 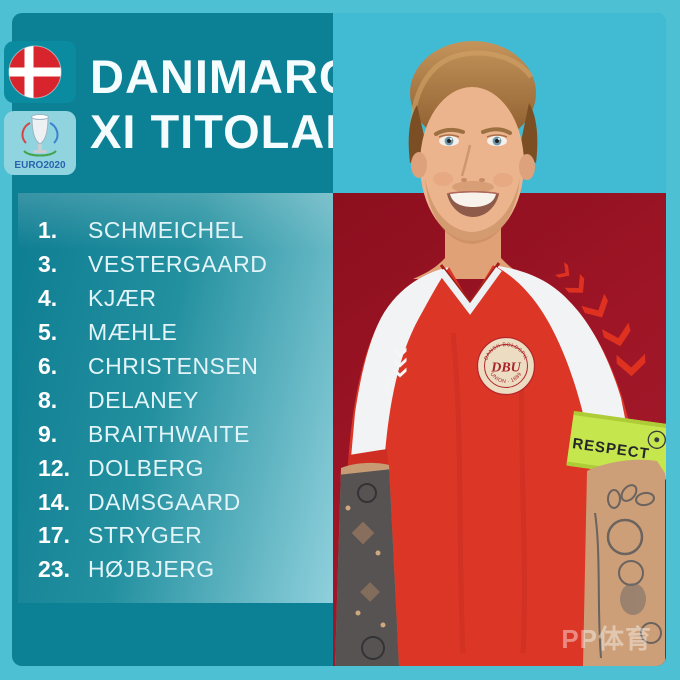 I want to click on player-name: DELANEY, so click(x=143, y=399).